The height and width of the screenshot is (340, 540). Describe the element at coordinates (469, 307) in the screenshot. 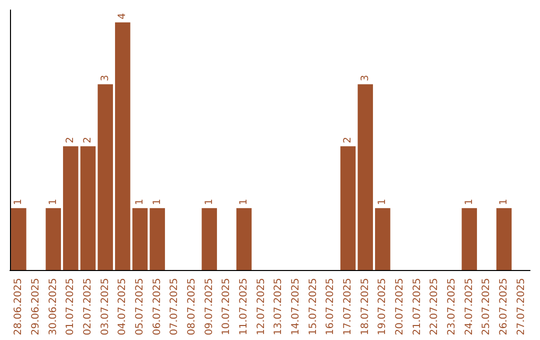

I see `x-tick-label: 24.07.2025` at that location.